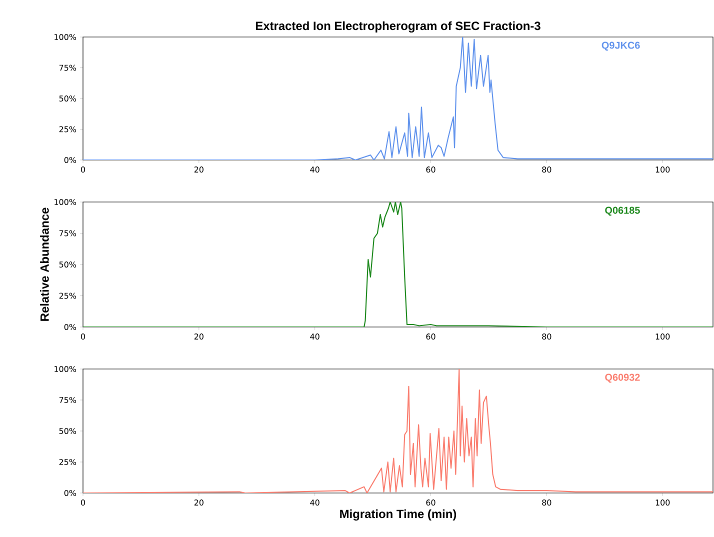 The image size is (714, 537). I want to click on y-axis-title: Relative Abundance, so click(44, 264).